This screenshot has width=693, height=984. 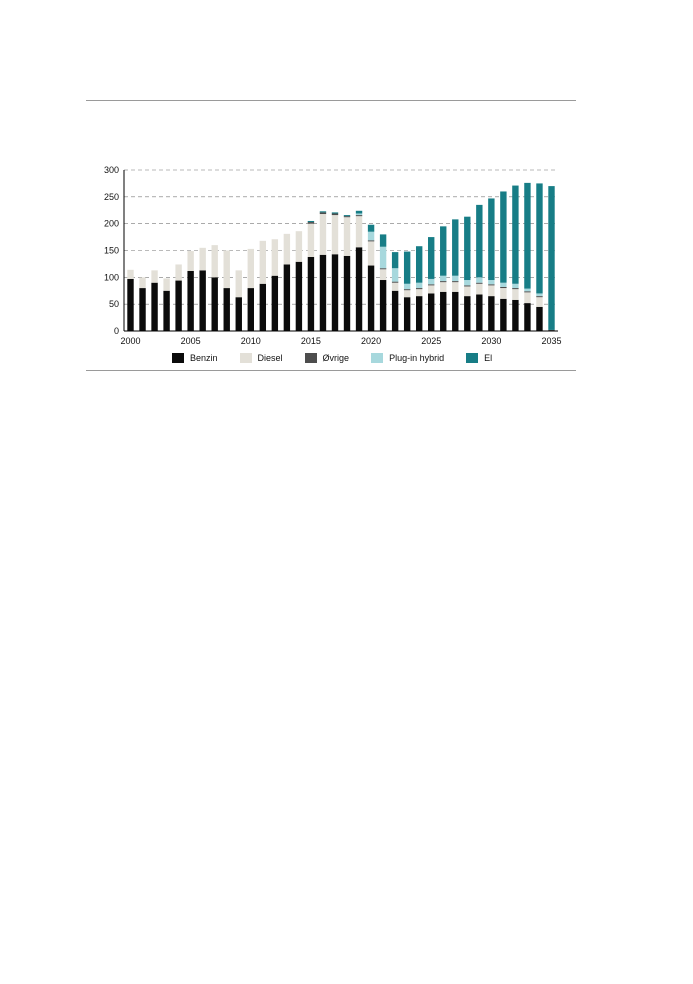 What do you see at coordinates (417, 358) in the screenshot?
I see `legend-label-plugin-hybrid: Plug-in hybrid` at bounding box center [417, 358].